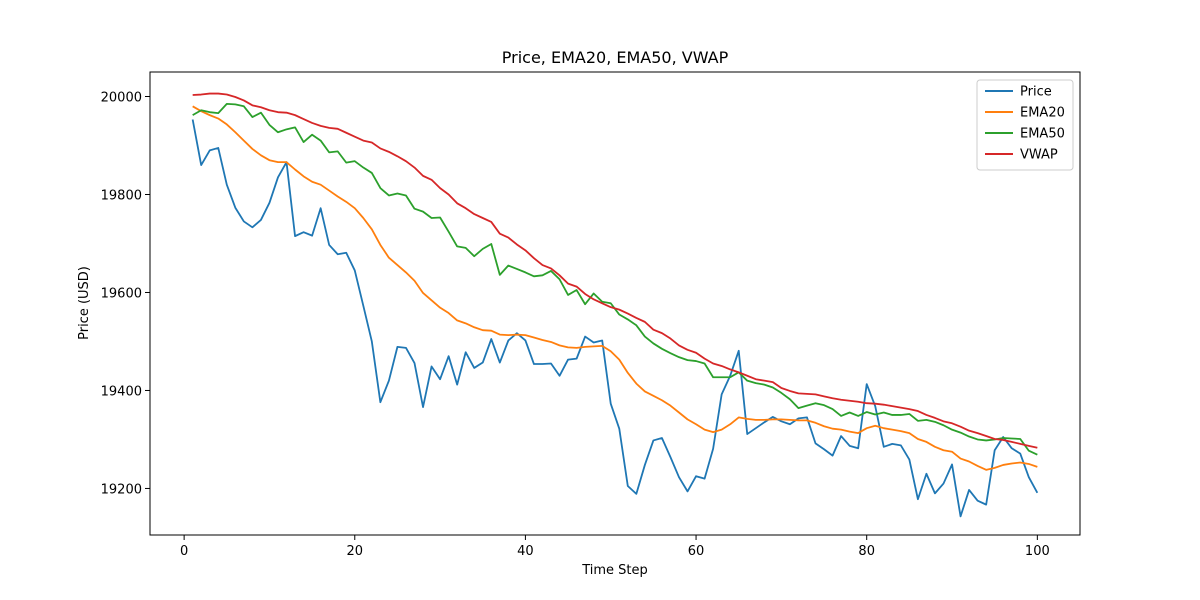  I want to click on chart-title: Price, EMA20, EMA50, VWAP, so click(615, 57).